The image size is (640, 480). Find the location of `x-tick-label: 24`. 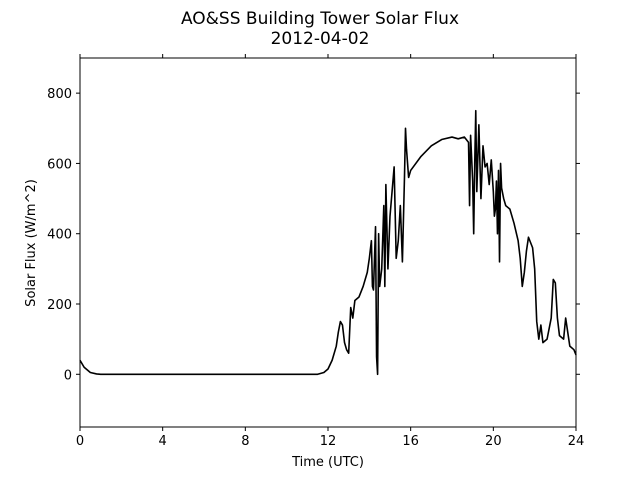

x-tick-label: 24 is located at coordinates (576, 441).